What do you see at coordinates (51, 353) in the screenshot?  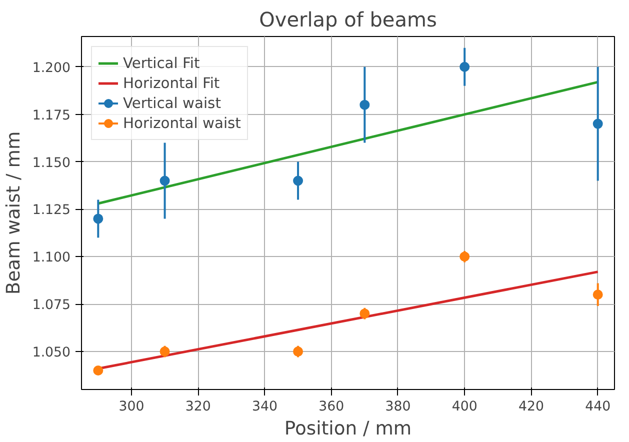 I see `y-tick-label: 1.050` at bounding box center [51, 353].